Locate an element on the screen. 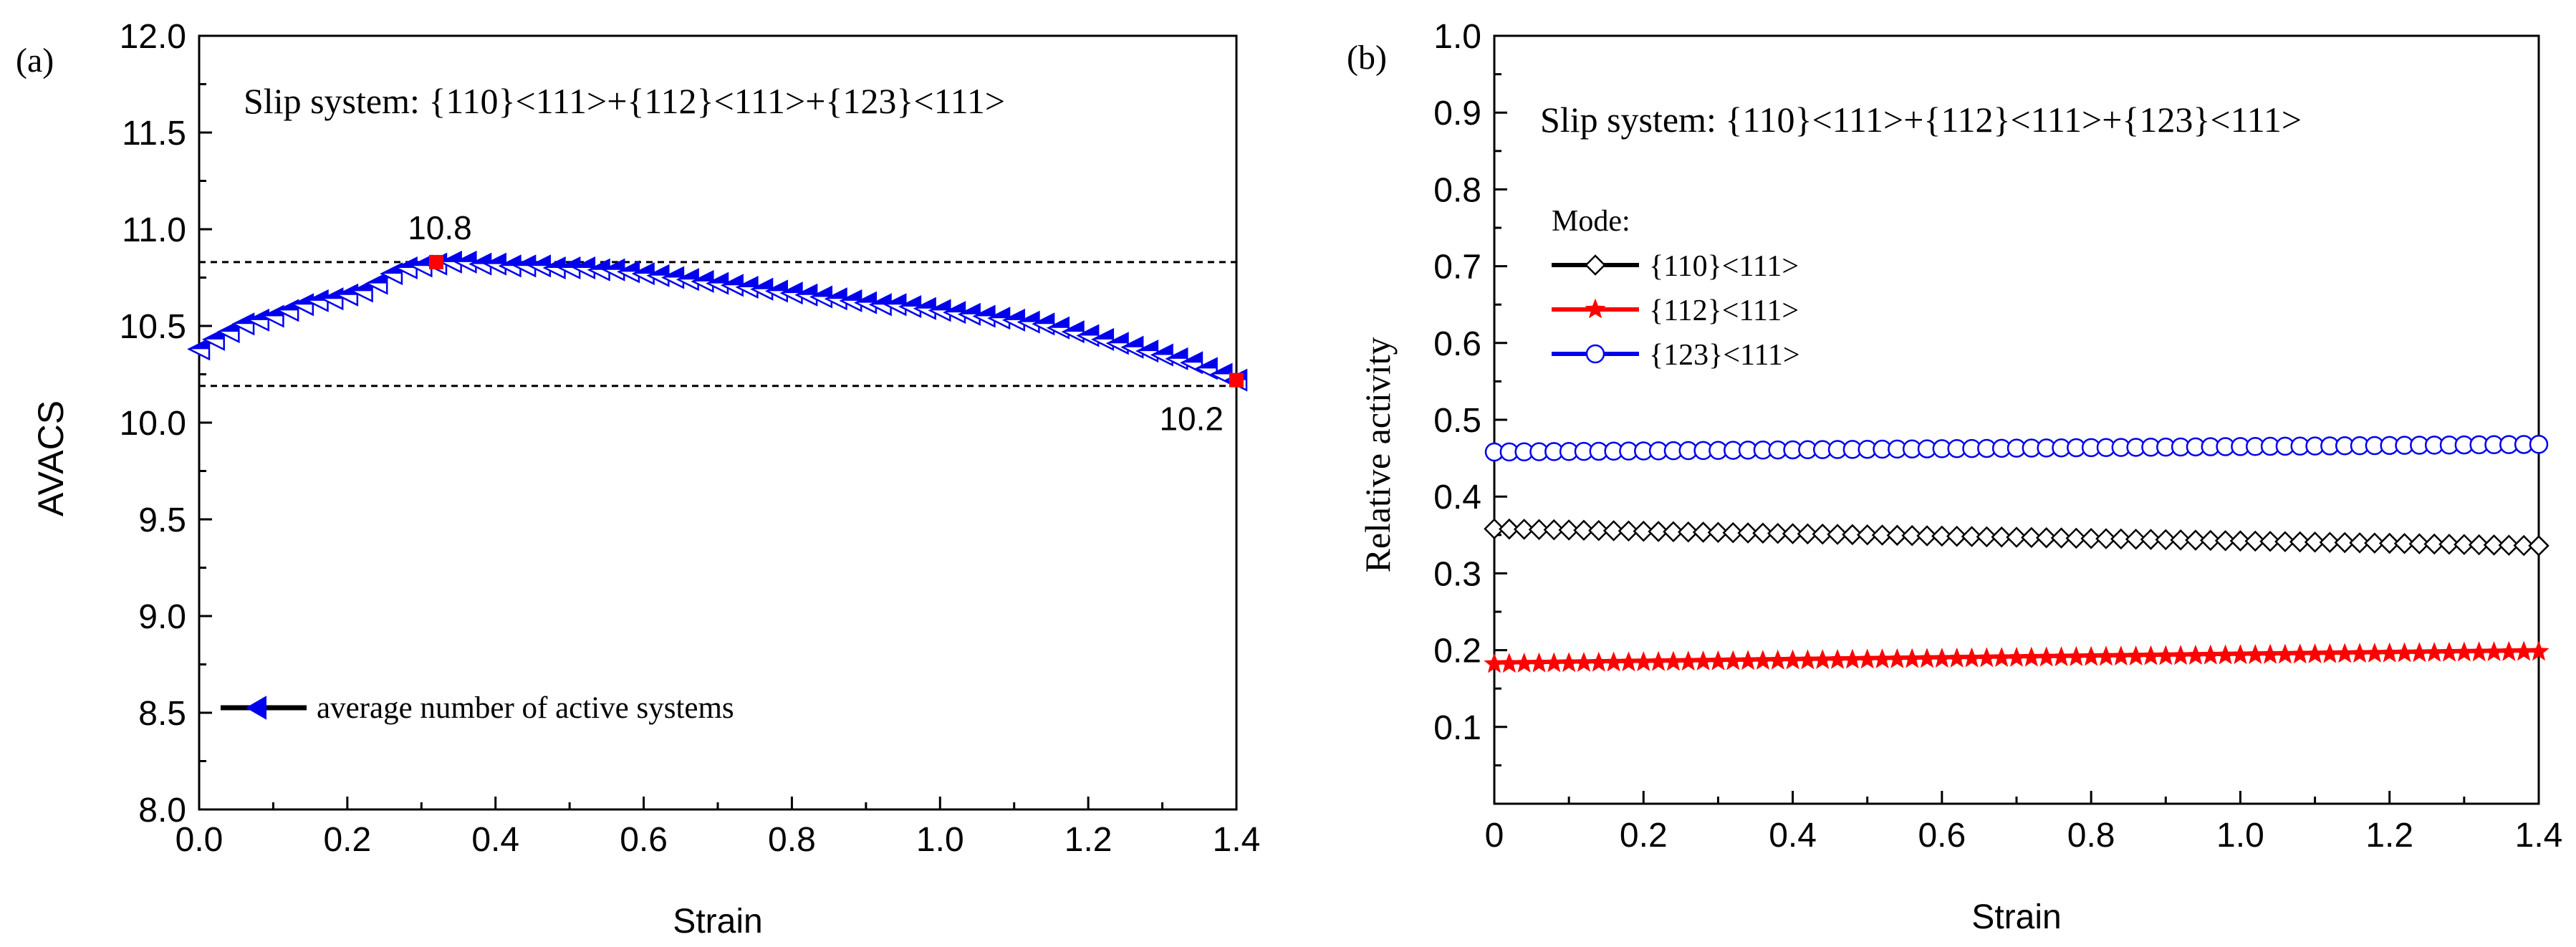 This screenshot has width=2576, height=947. panel-b-x-tick-label: 0.4 is located at coordinates (1793, 836).